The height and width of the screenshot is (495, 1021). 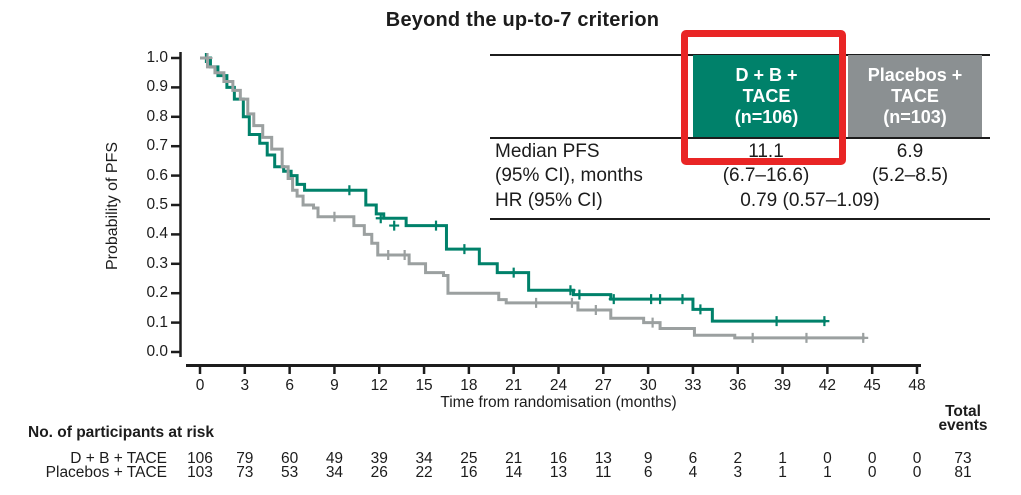 I want to click on y-tick-label: 0.0, so click(x=157, y=351).